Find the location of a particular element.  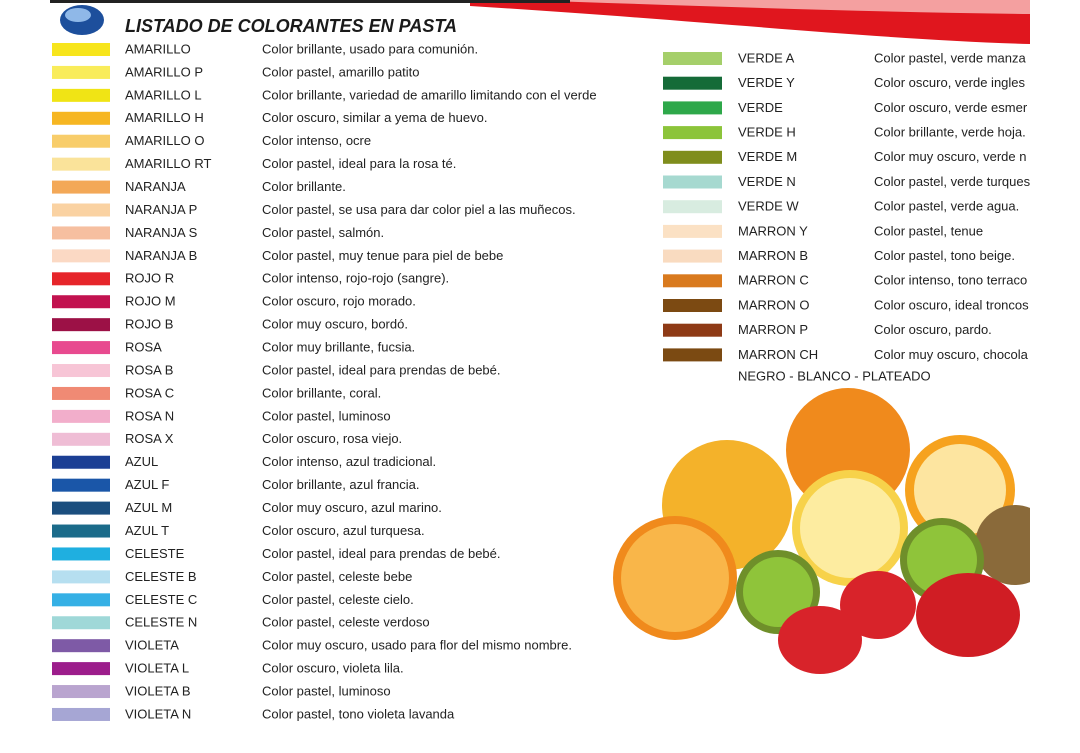

colorant-description: Color pastel, celeste bebe is located at coordinates (337, 576).